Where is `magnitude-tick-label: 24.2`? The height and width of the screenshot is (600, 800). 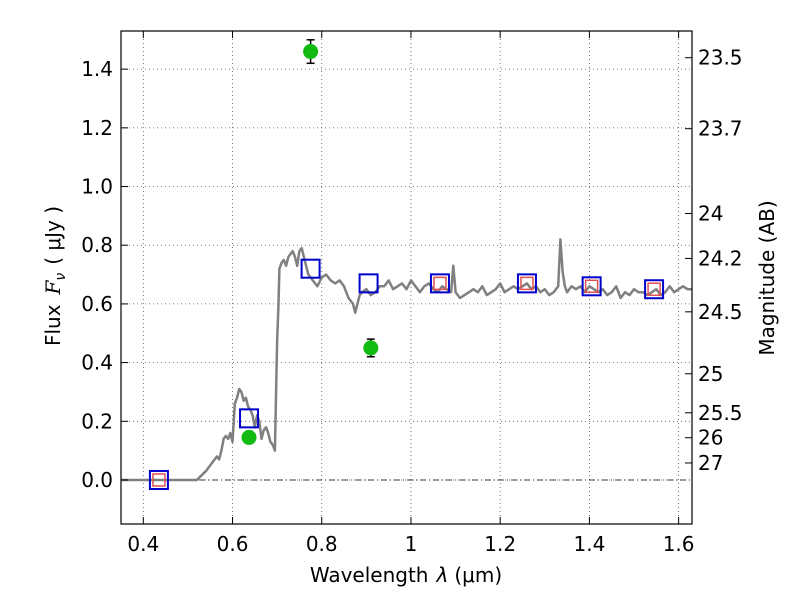 magnitude-tick-label: 24.2 is located at coordinates (720, 258).